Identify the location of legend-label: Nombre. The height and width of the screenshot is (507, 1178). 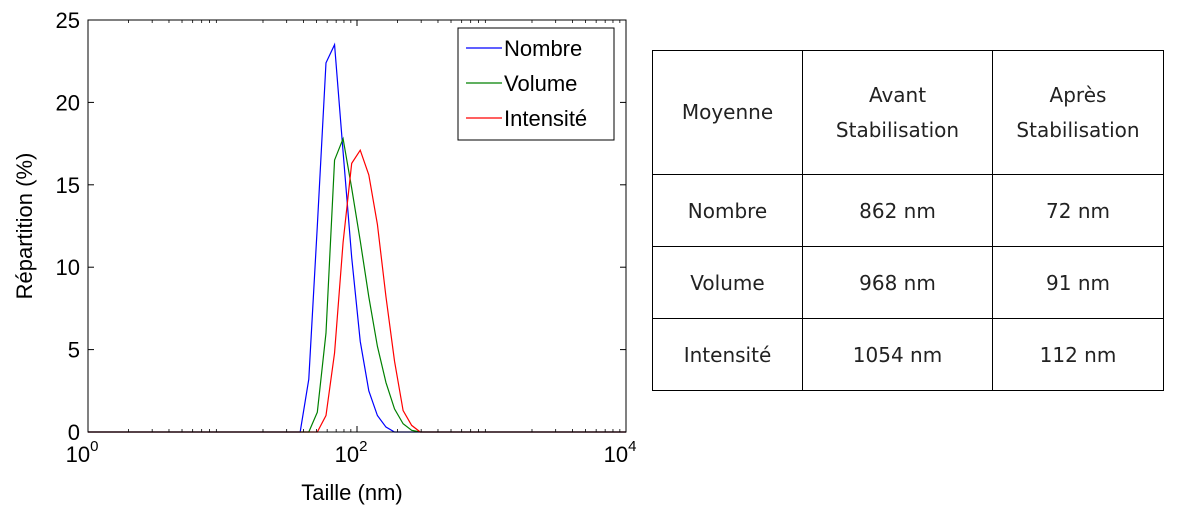
(543, 48).